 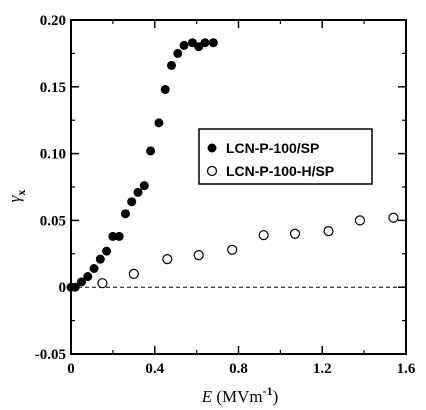 I want to click on legend-marker-open, so click(x=212, y=171).